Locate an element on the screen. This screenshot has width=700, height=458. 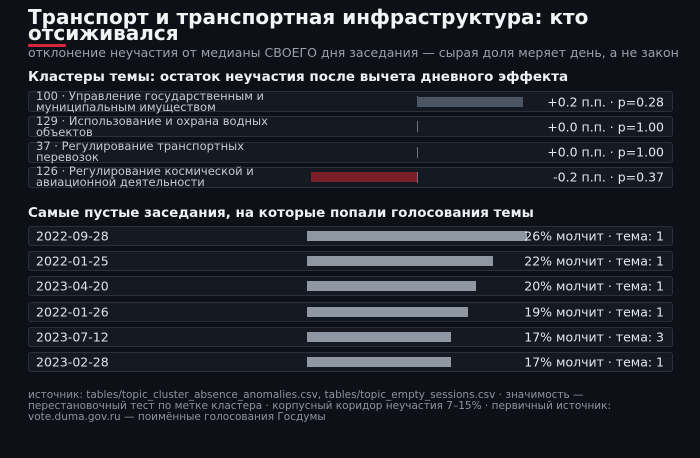
session-date: 2023-04-20 is located at coordinates (72, 286).